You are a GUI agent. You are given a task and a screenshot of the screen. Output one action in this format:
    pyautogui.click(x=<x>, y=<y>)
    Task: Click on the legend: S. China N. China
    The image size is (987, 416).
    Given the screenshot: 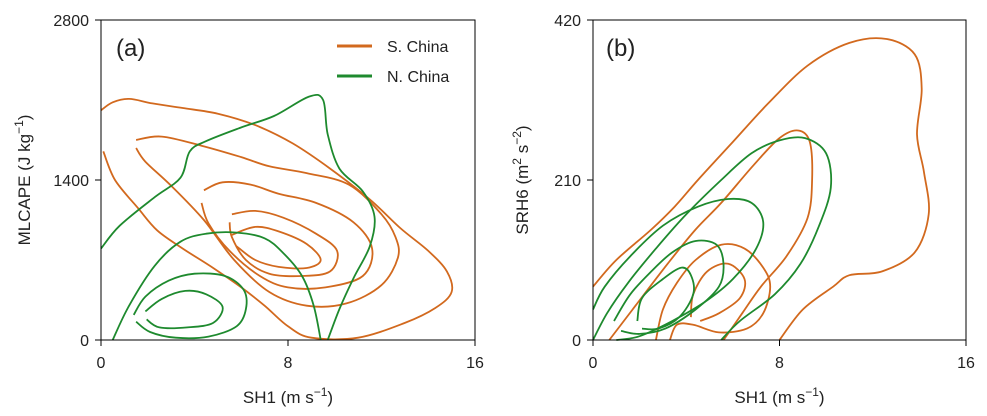 What is the action you would take?
    pyautogui.click(x=393, y=62)
    